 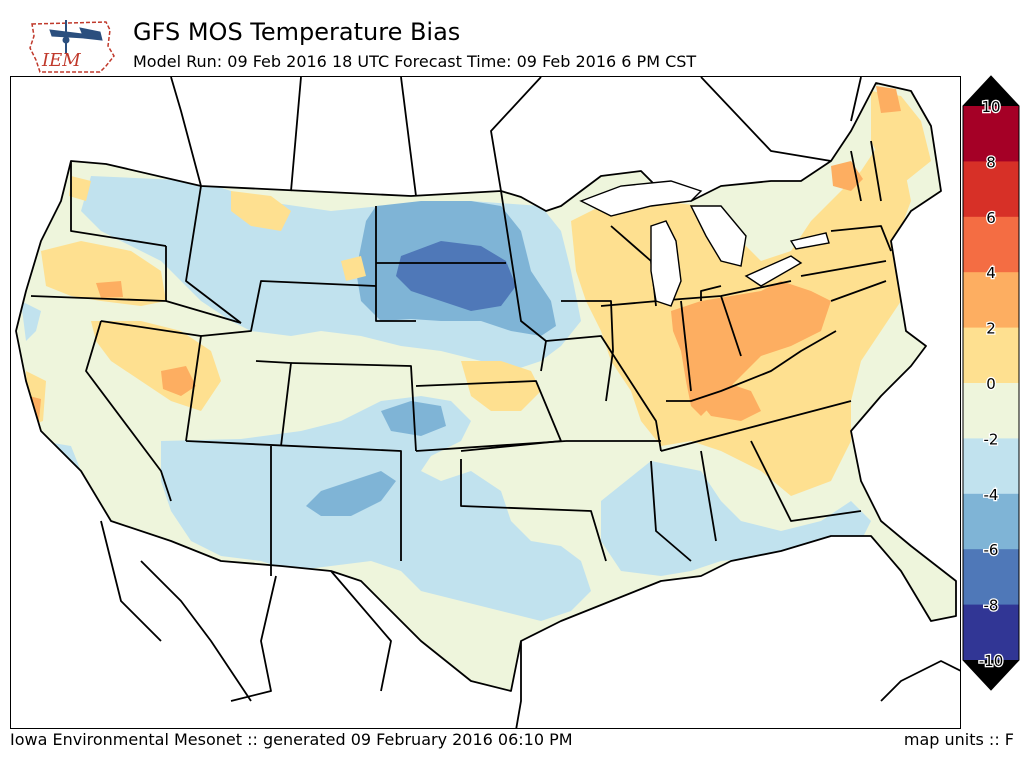 I want to click on lake-erie, so click(x=773, y=271).